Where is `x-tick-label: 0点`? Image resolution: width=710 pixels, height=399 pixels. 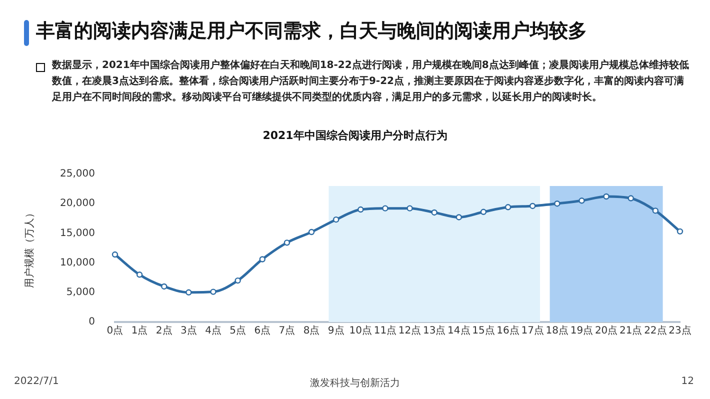 x-tick-label: 0点 is located at coordinates (115, 330).